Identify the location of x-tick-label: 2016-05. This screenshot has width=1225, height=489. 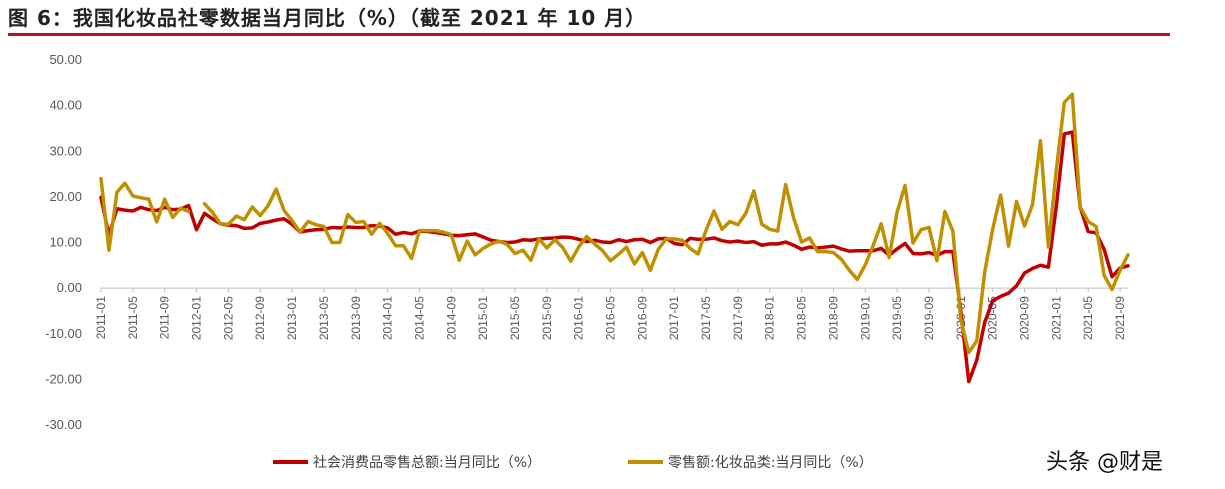
(611, 318).